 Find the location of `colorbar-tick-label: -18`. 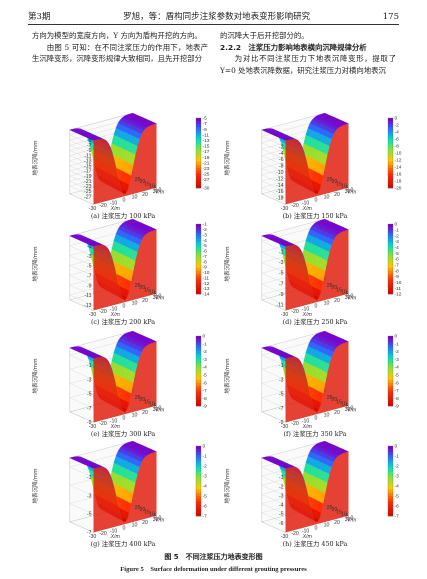

colorbar-tick-label: -18 is located at coordinates (398, 182).